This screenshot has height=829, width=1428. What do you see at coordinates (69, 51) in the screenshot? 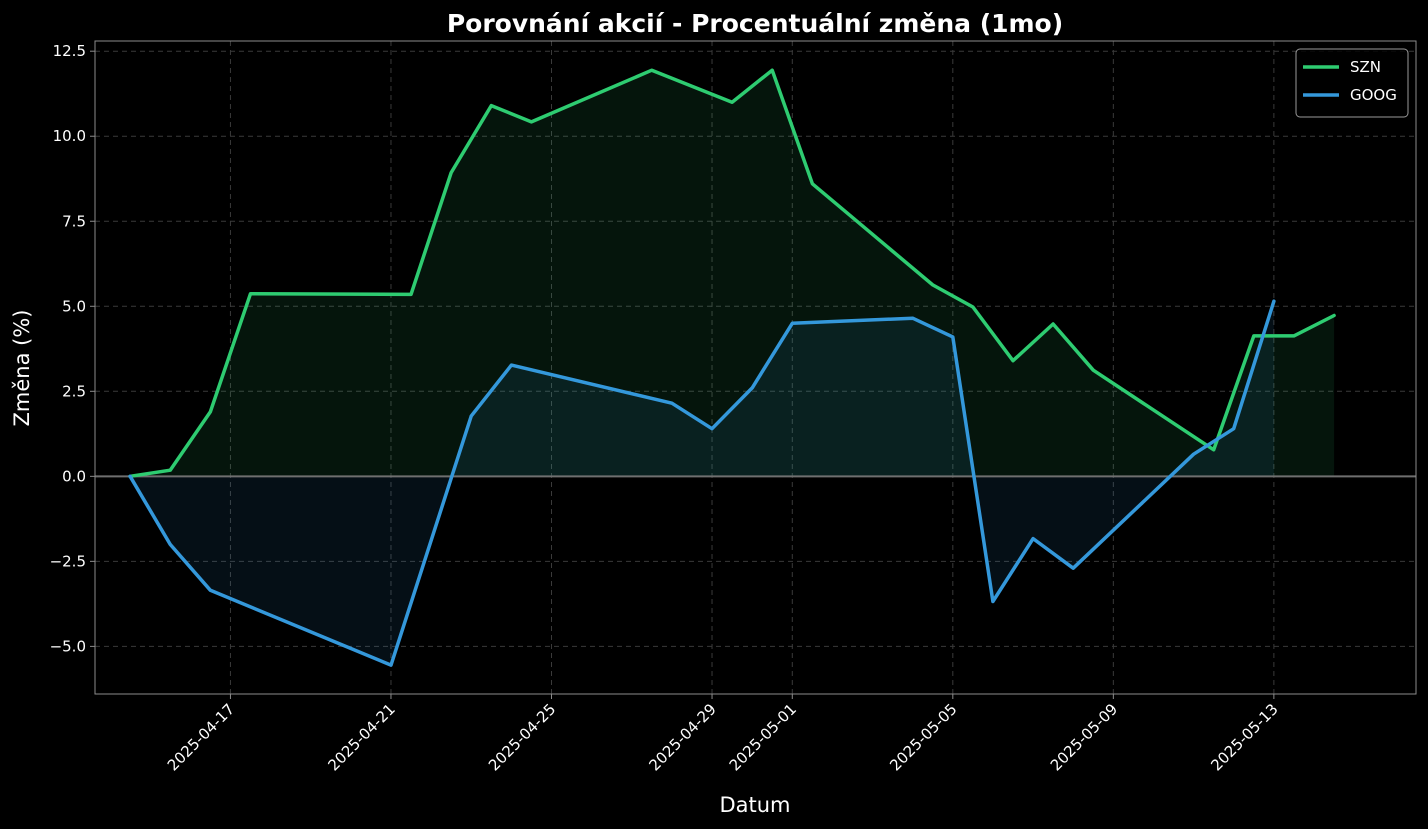
I see `y-tick-label: 12.5` at bounding box center [69, 51].